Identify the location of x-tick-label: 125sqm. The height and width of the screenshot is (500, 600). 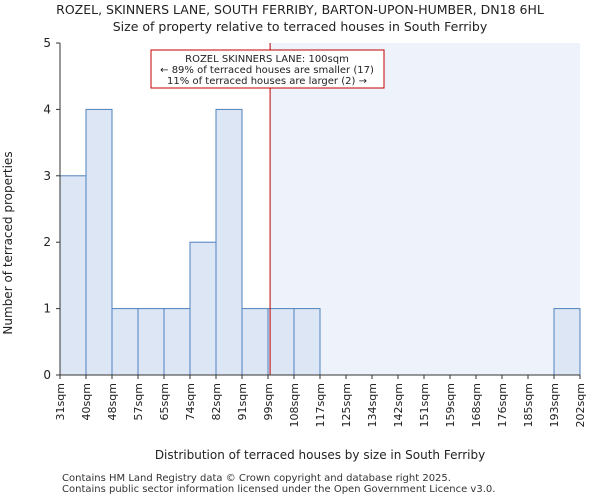
(346, 405).